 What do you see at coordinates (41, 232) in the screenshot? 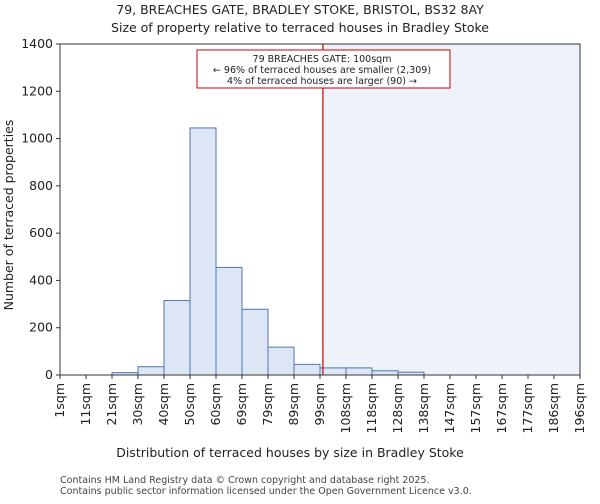
I see `y-tick-label: 600` at bounding box center [41, 232].